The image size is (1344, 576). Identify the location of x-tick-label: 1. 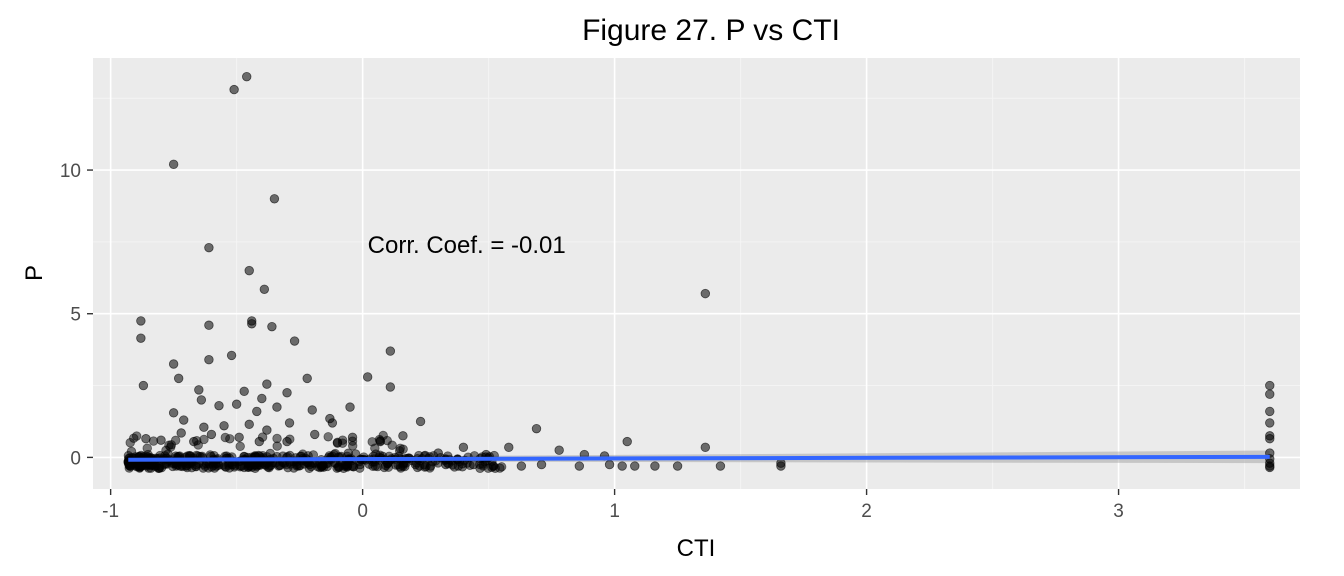
(614, 511).